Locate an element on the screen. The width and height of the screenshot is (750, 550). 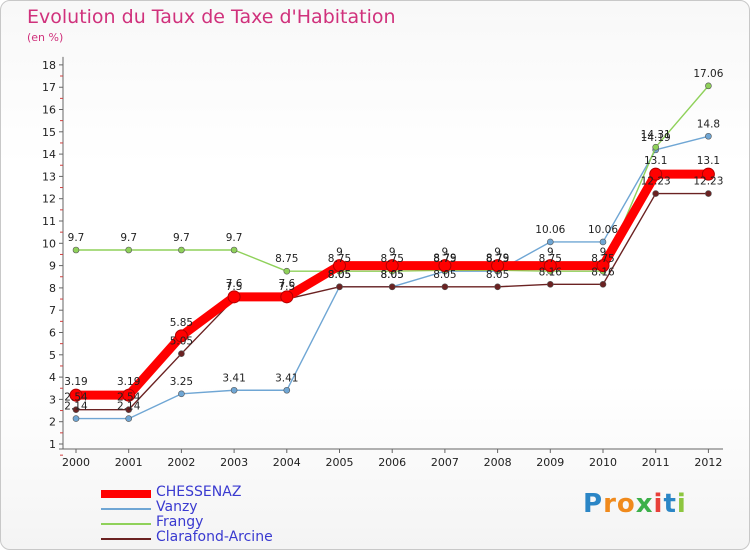
data-label: 5.85 is located at coordinates (181, 323).